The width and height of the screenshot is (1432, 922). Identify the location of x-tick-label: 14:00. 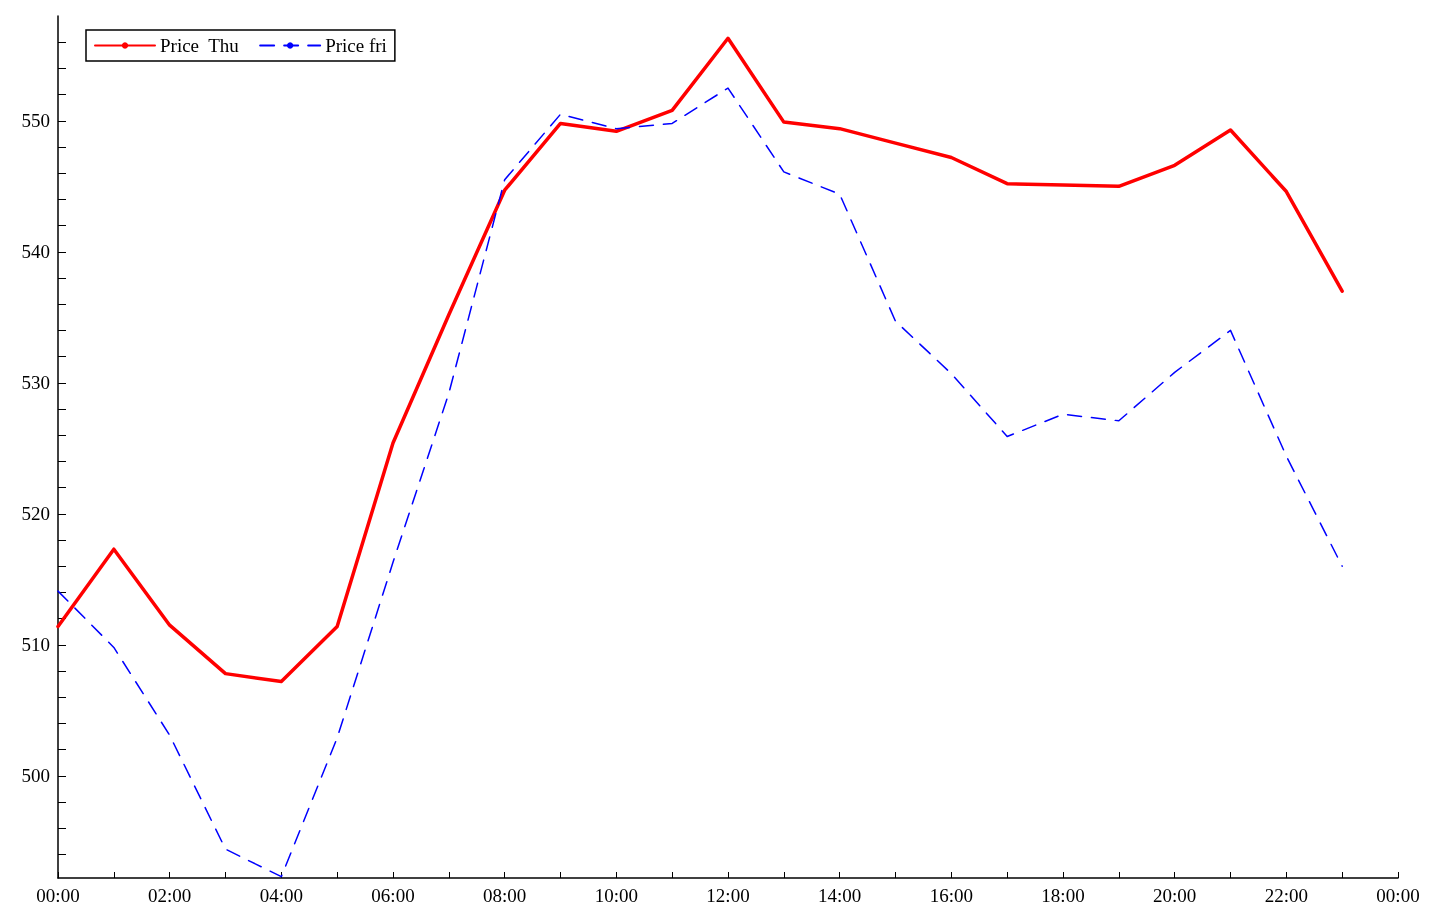
(840, 895).